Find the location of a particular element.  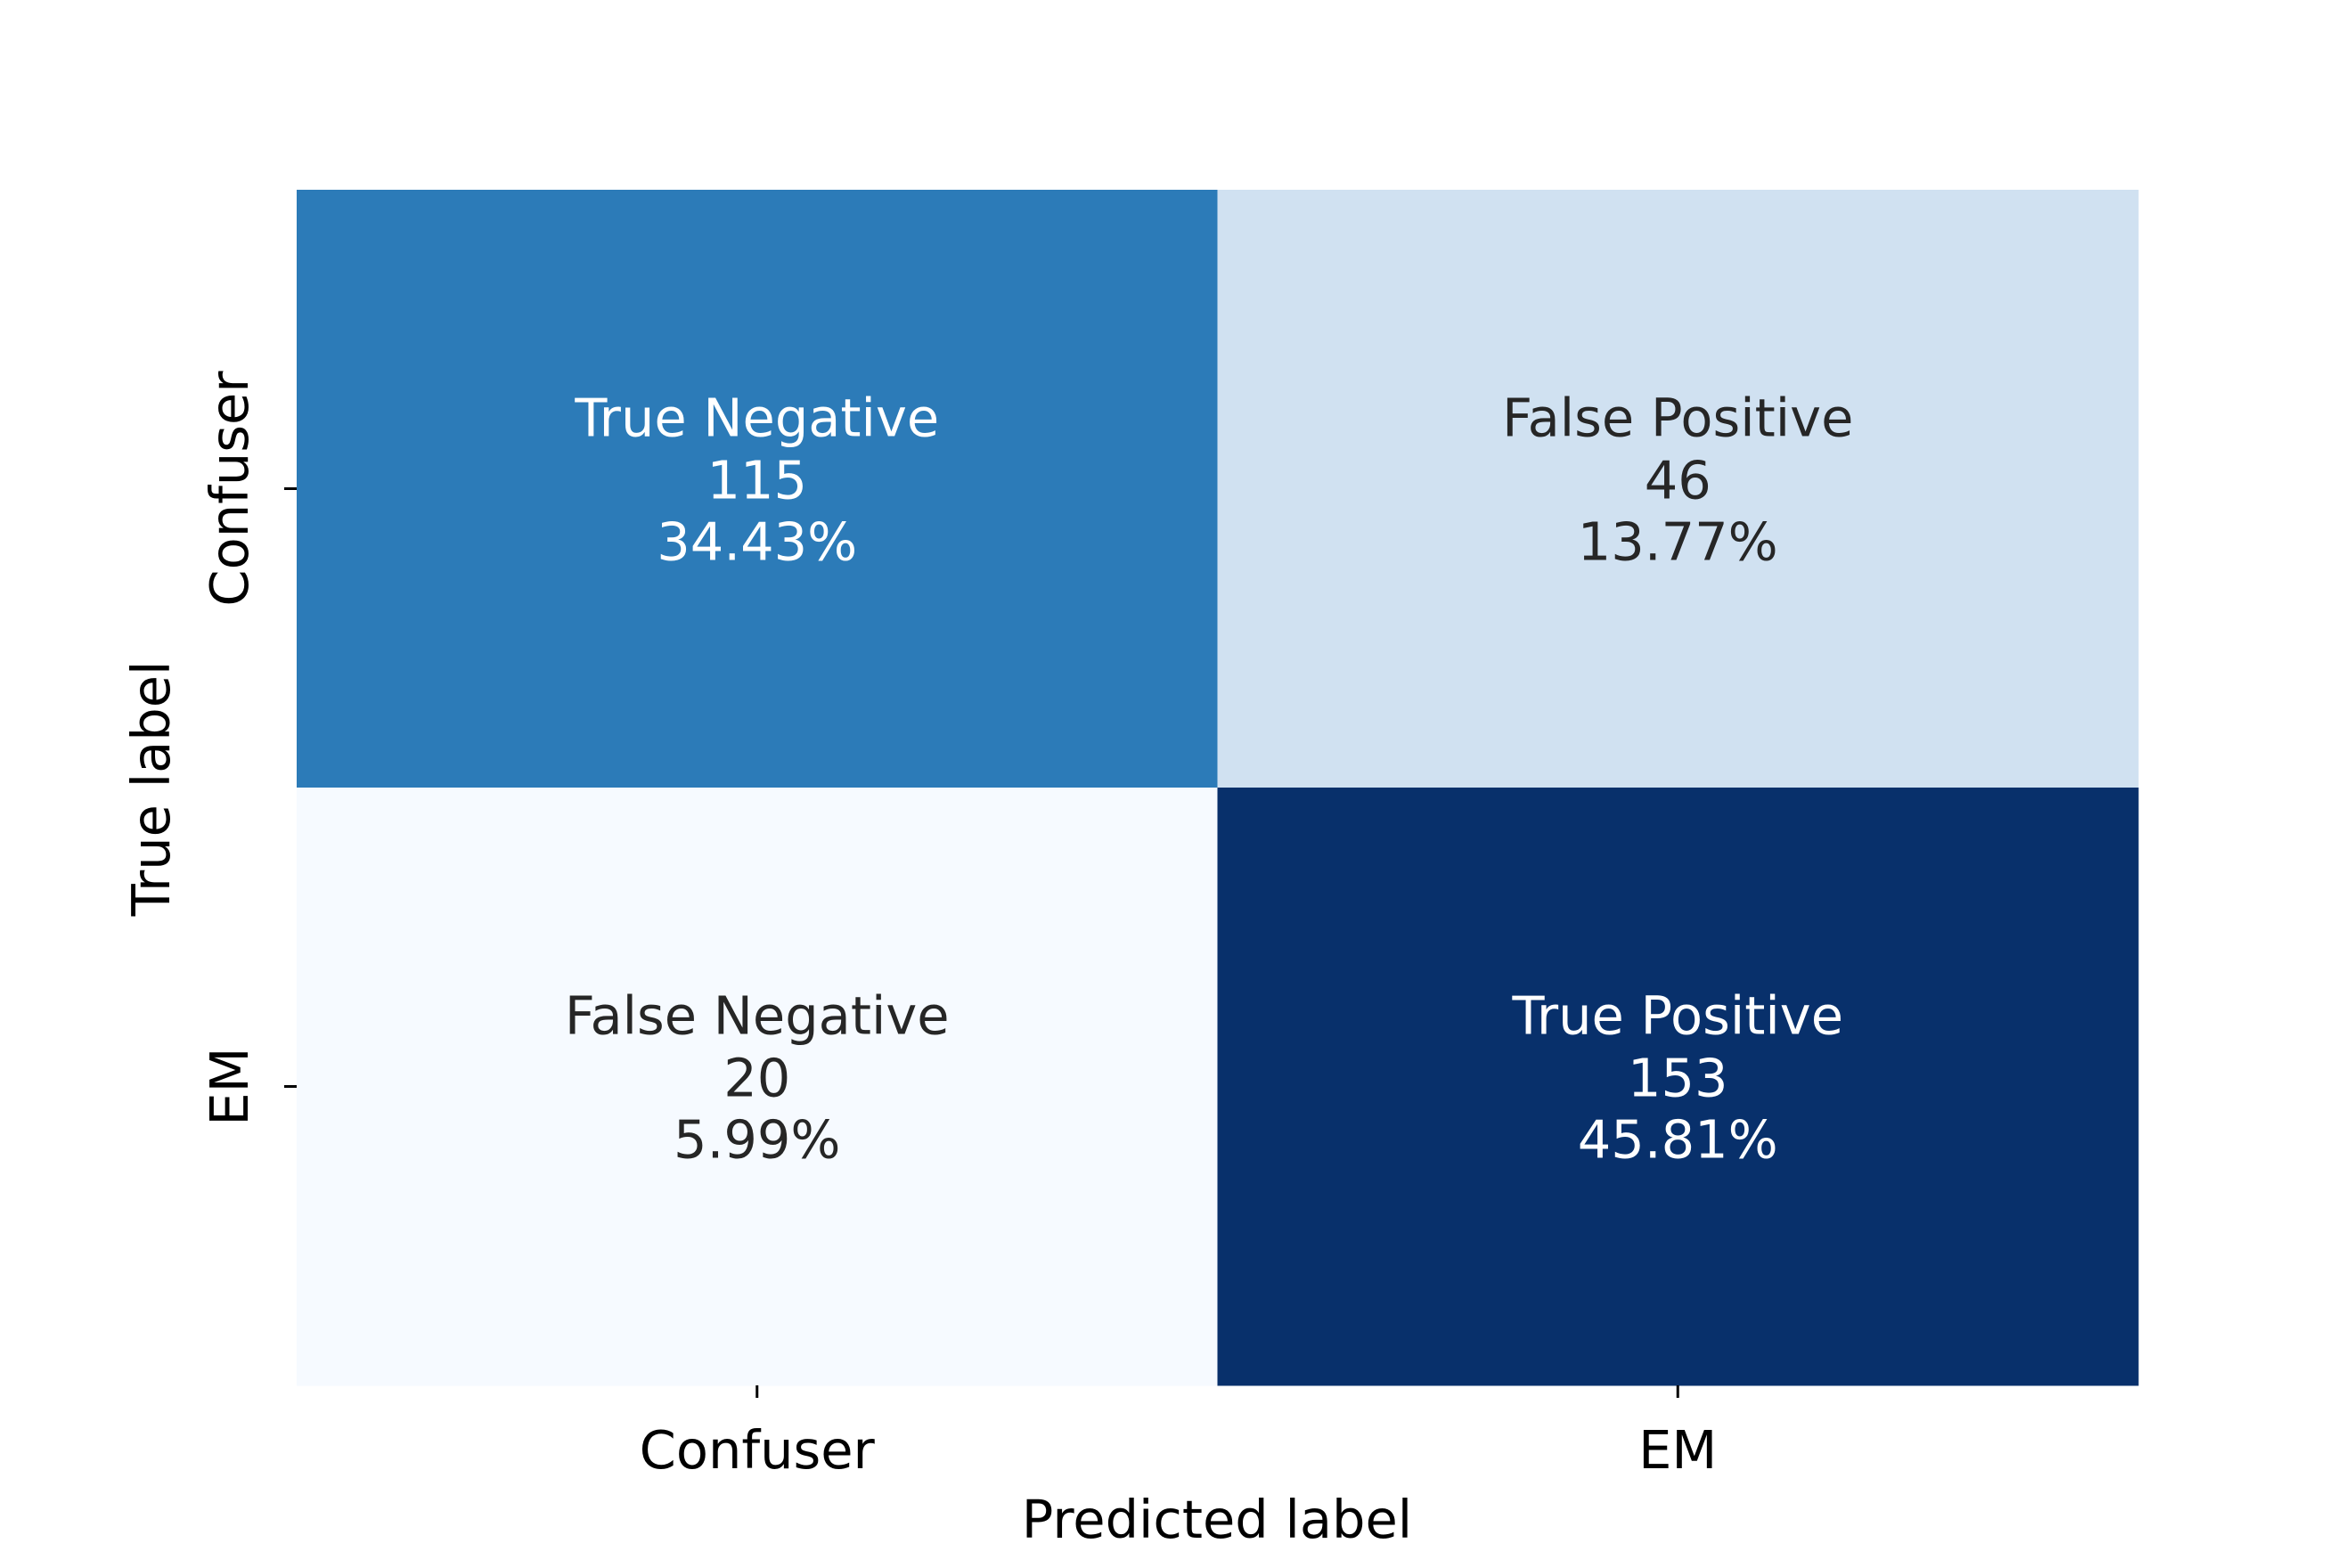

cell-percent-label: 45.81% is located at coordinates (1678, 1140).